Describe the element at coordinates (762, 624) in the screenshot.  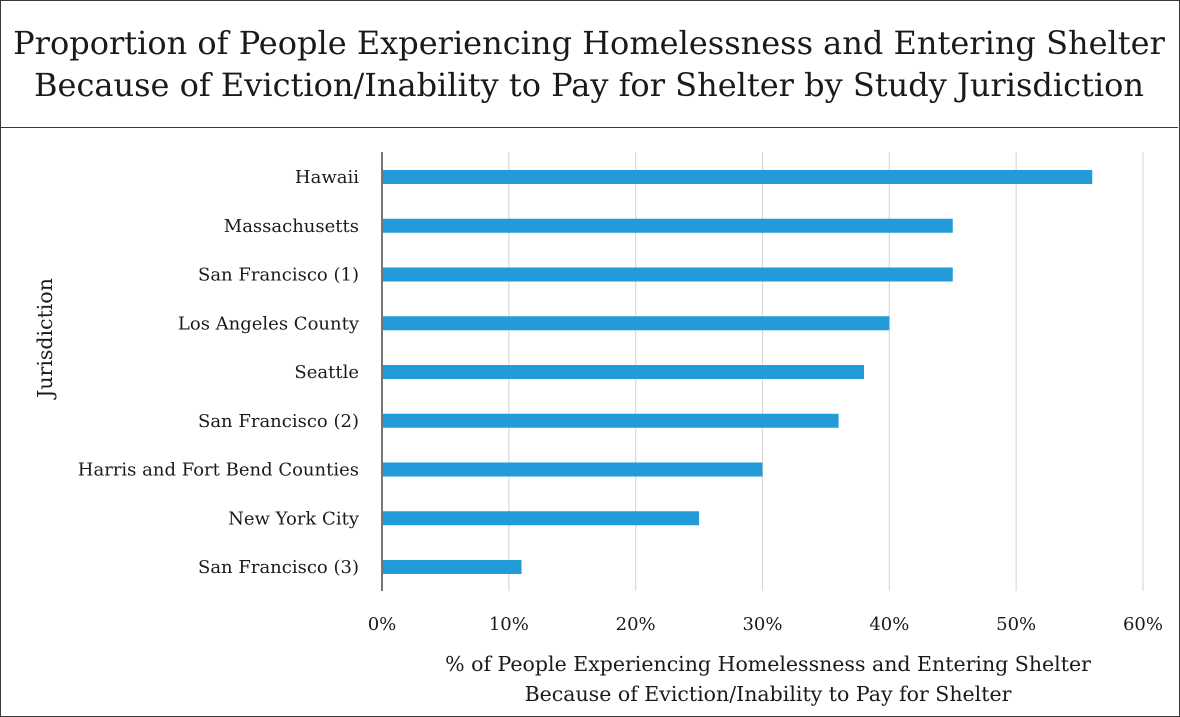
I see `x-tick-label: 30%` at that location.